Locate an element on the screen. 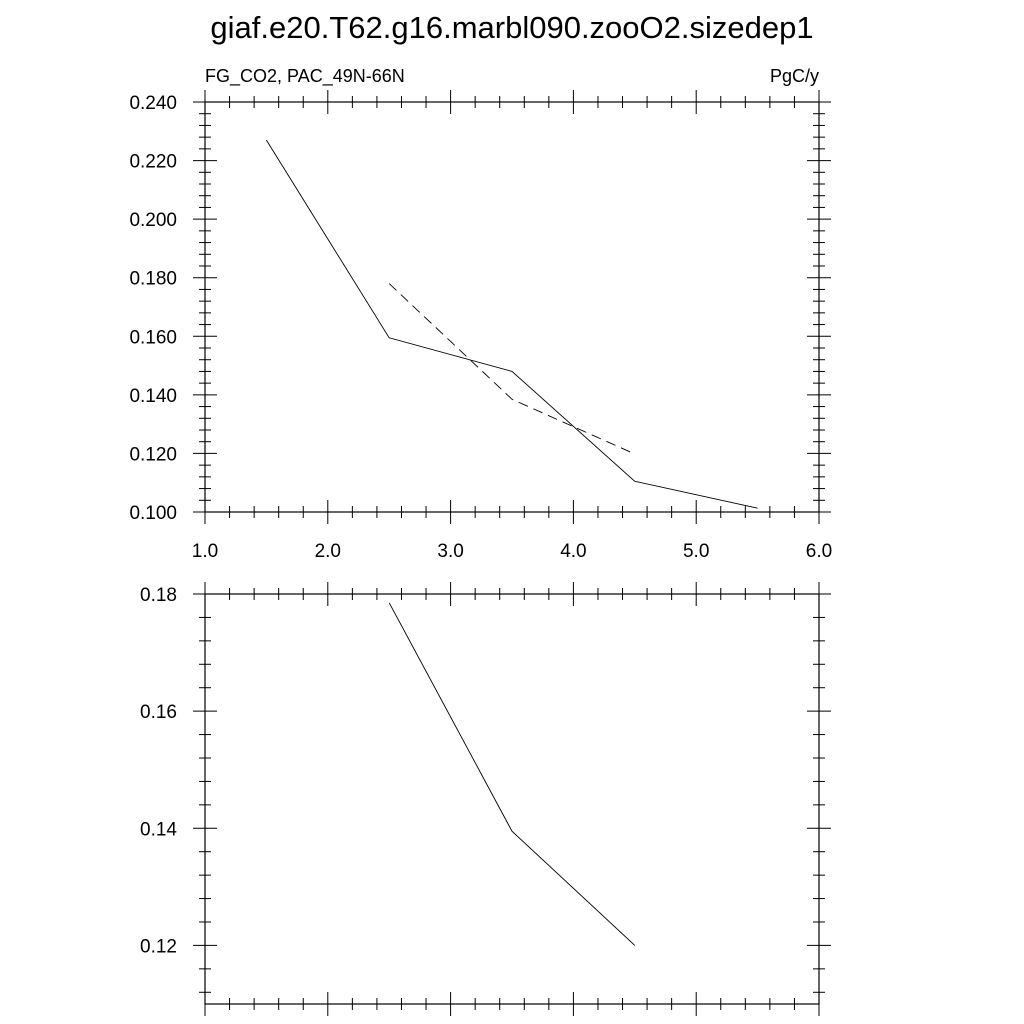 This screenshot has width=1024, height=1024. x-tick-label: 6.0 is located at coordinates (819, 551).